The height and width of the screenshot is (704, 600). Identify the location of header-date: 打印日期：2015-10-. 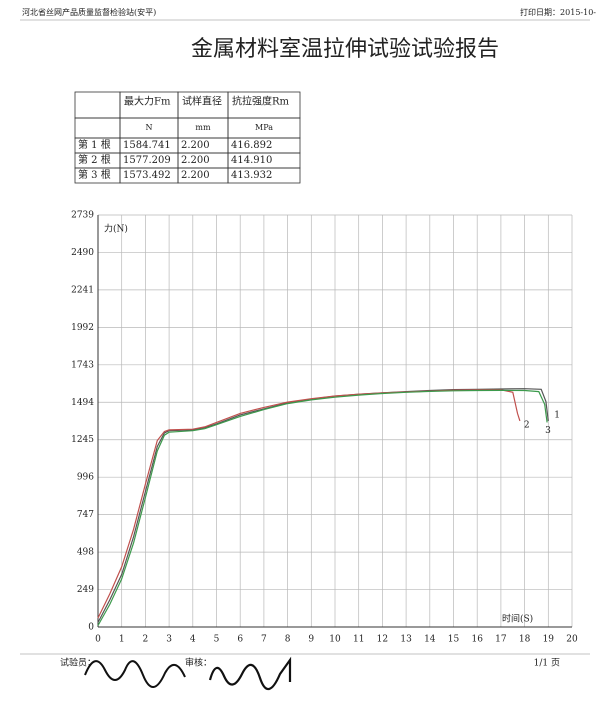
(558, 12).